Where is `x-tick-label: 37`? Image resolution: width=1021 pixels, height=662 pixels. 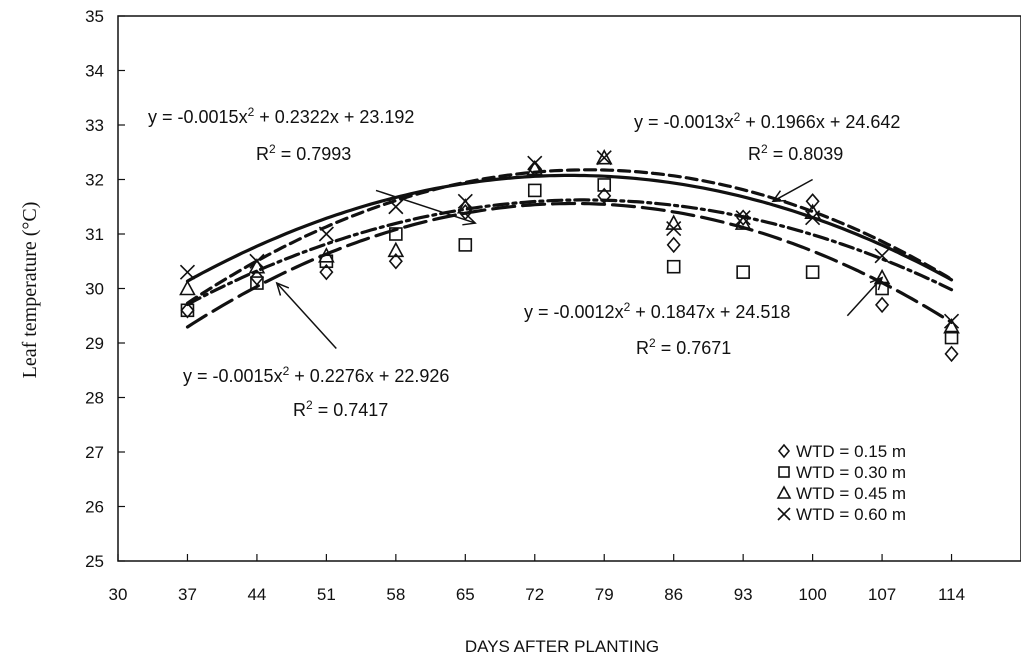 x-tick-label: 37 is located at coordinates (187, 594).